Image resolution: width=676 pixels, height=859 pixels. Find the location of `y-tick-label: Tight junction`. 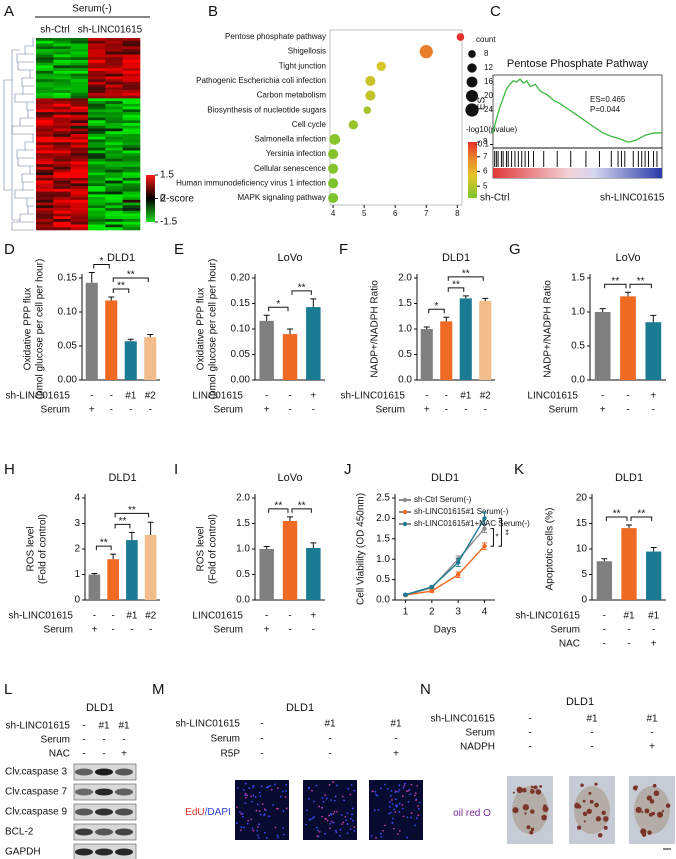

y-tick-label: Tight junction is located at coordinates (302, 65).